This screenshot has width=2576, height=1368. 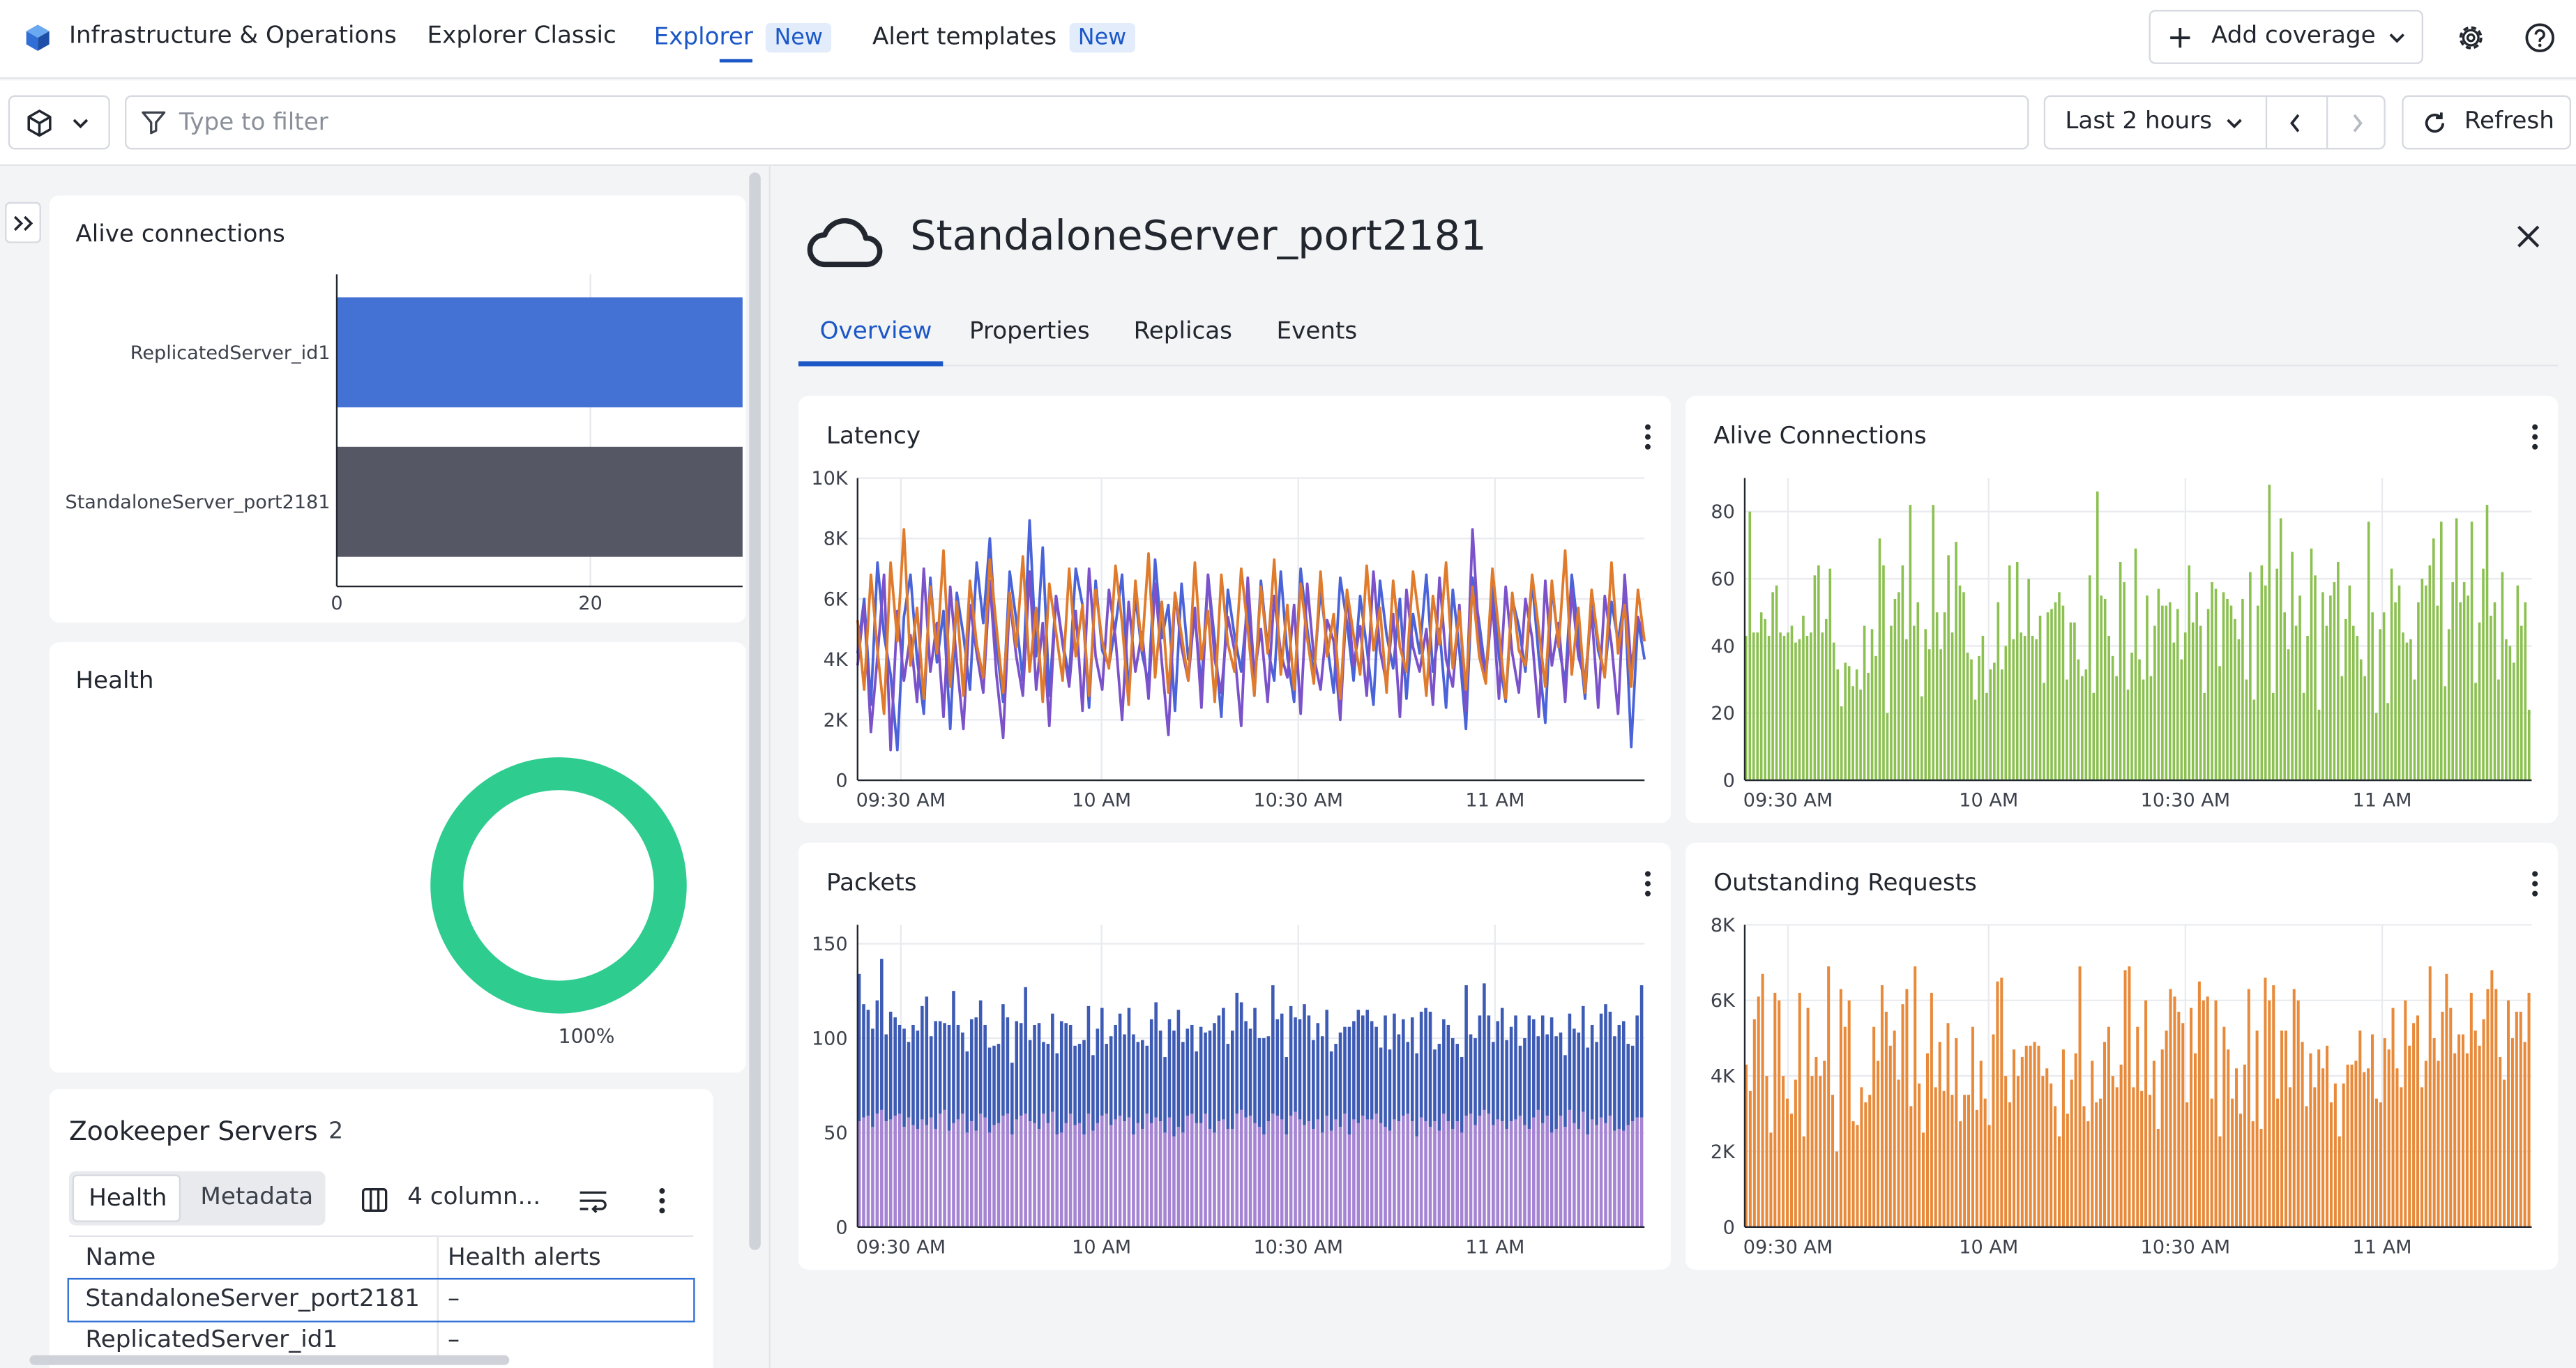 What do you see at coordinates (253, 1299) in the screenshot?
I see `cell-name: StandaloneServer_port2181` at bounding box center [253, 1299].